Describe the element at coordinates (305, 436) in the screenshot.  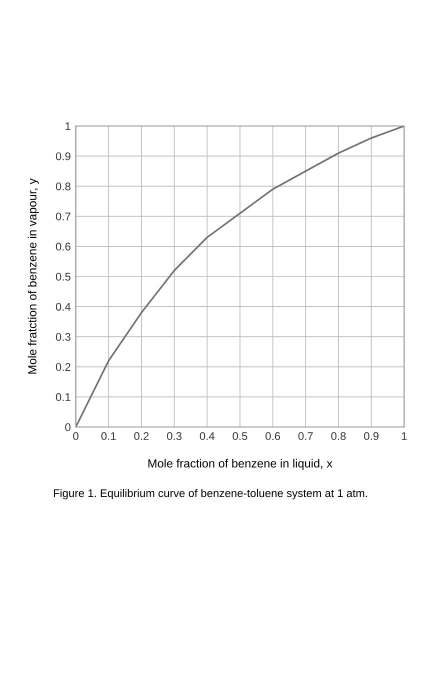
I see `x-tick-label: 0.7` at that location.